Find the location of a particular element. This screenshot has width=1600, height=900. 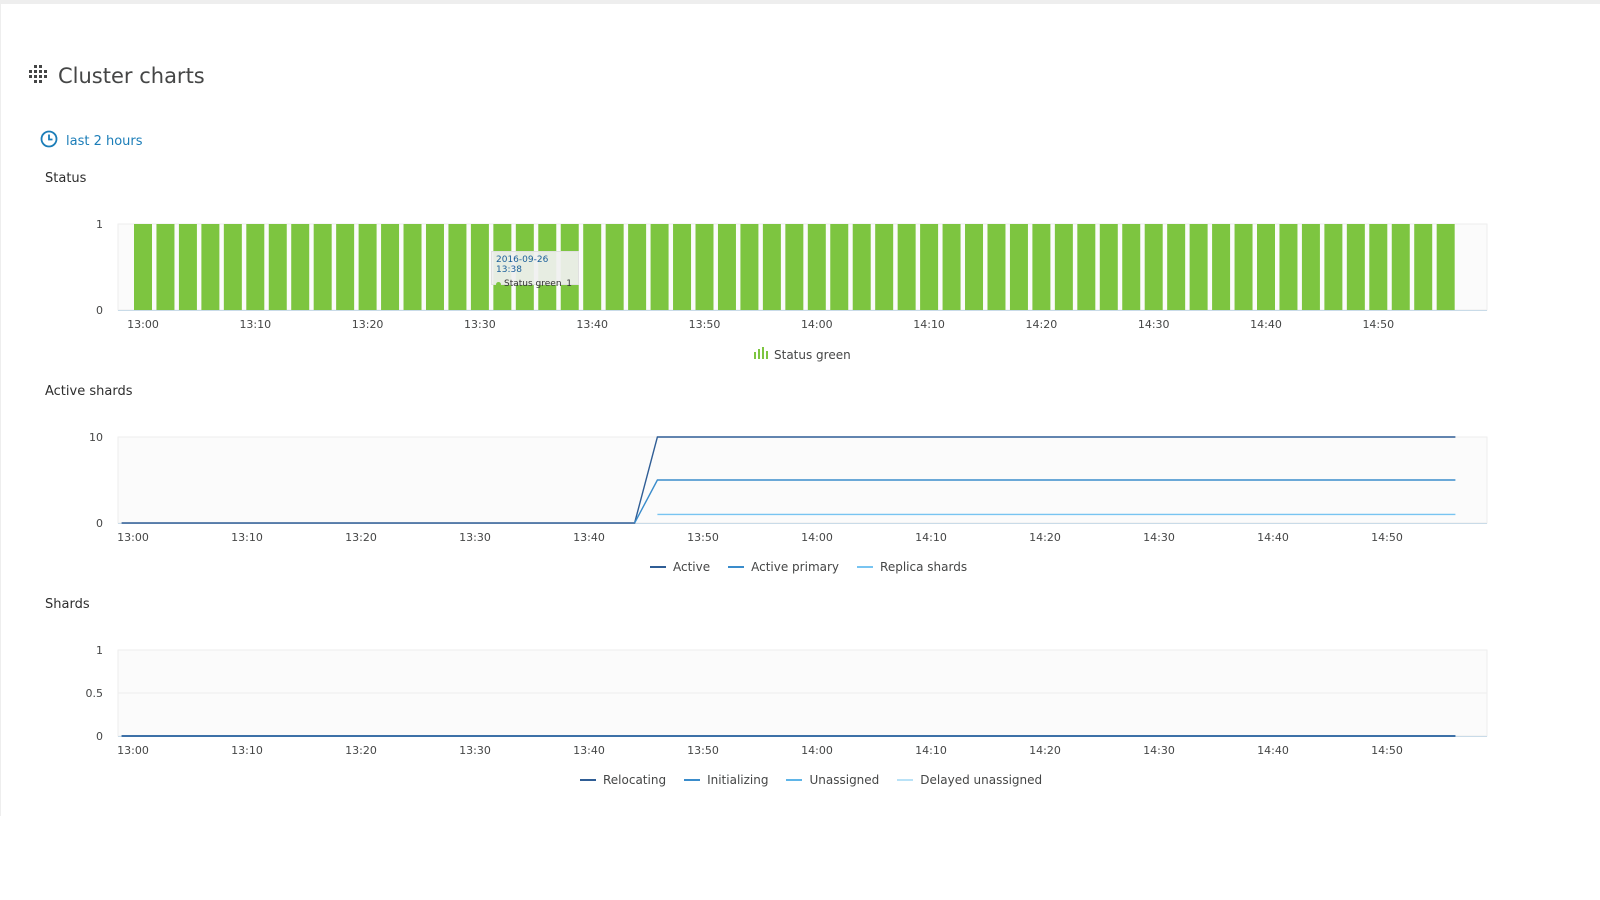

legend-item-delayed-unassigned: Delayed unassigned is located at coordinates (969, 780).